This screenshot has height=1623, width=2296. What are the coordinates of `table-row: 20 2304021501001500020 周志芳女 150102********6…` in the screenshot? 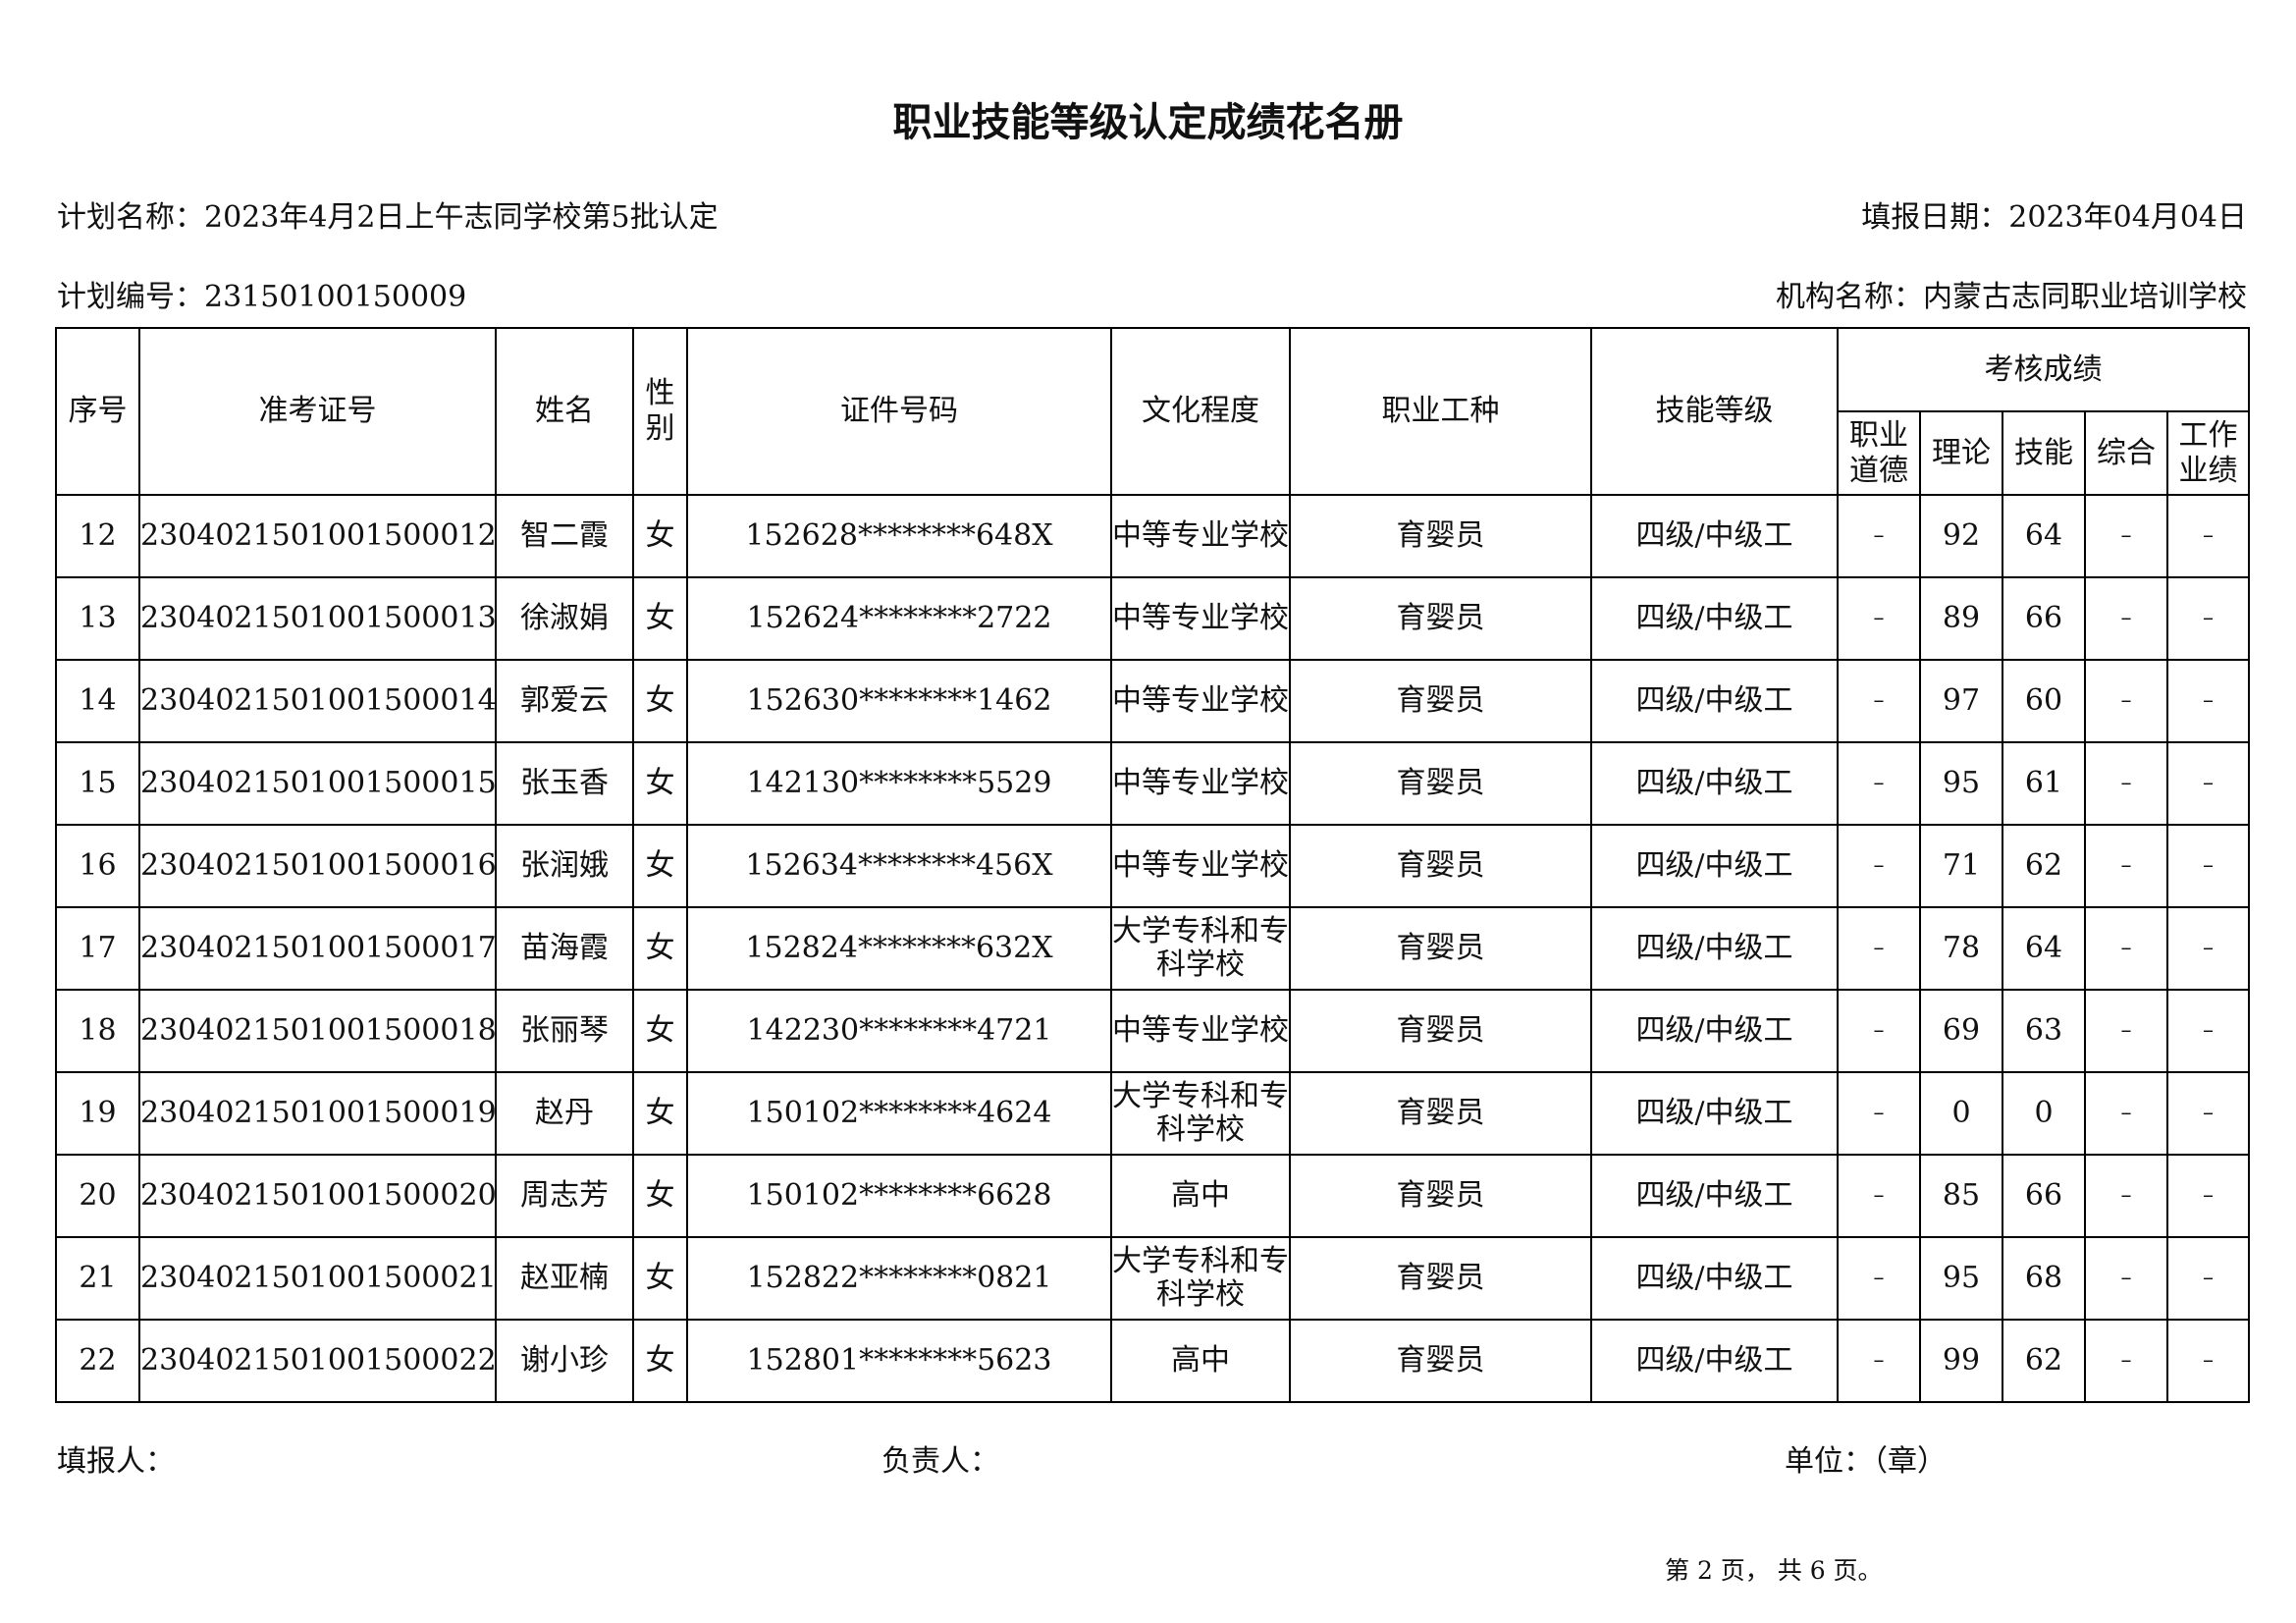 It's located at (1153, 1196).